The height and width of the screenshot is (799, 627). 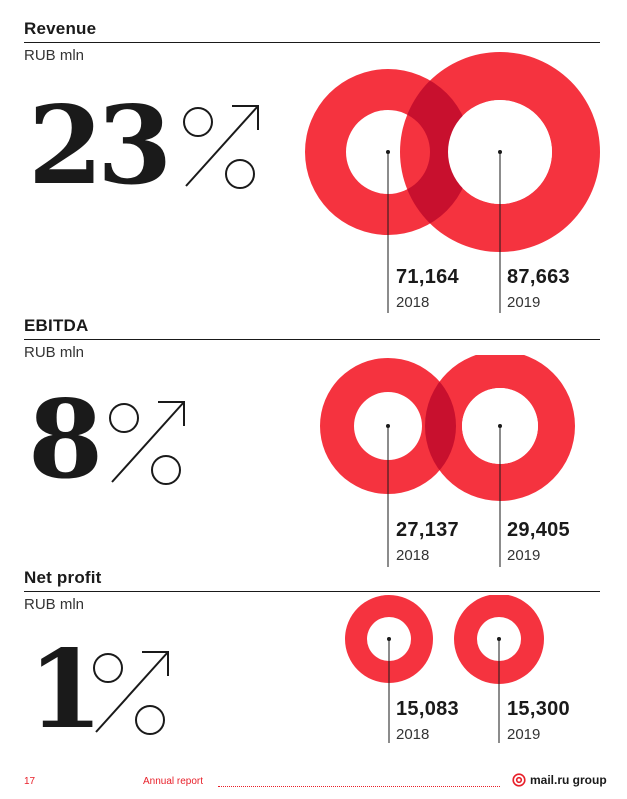 I want to click on section-title: Net profit, so click(x=63, y=577).